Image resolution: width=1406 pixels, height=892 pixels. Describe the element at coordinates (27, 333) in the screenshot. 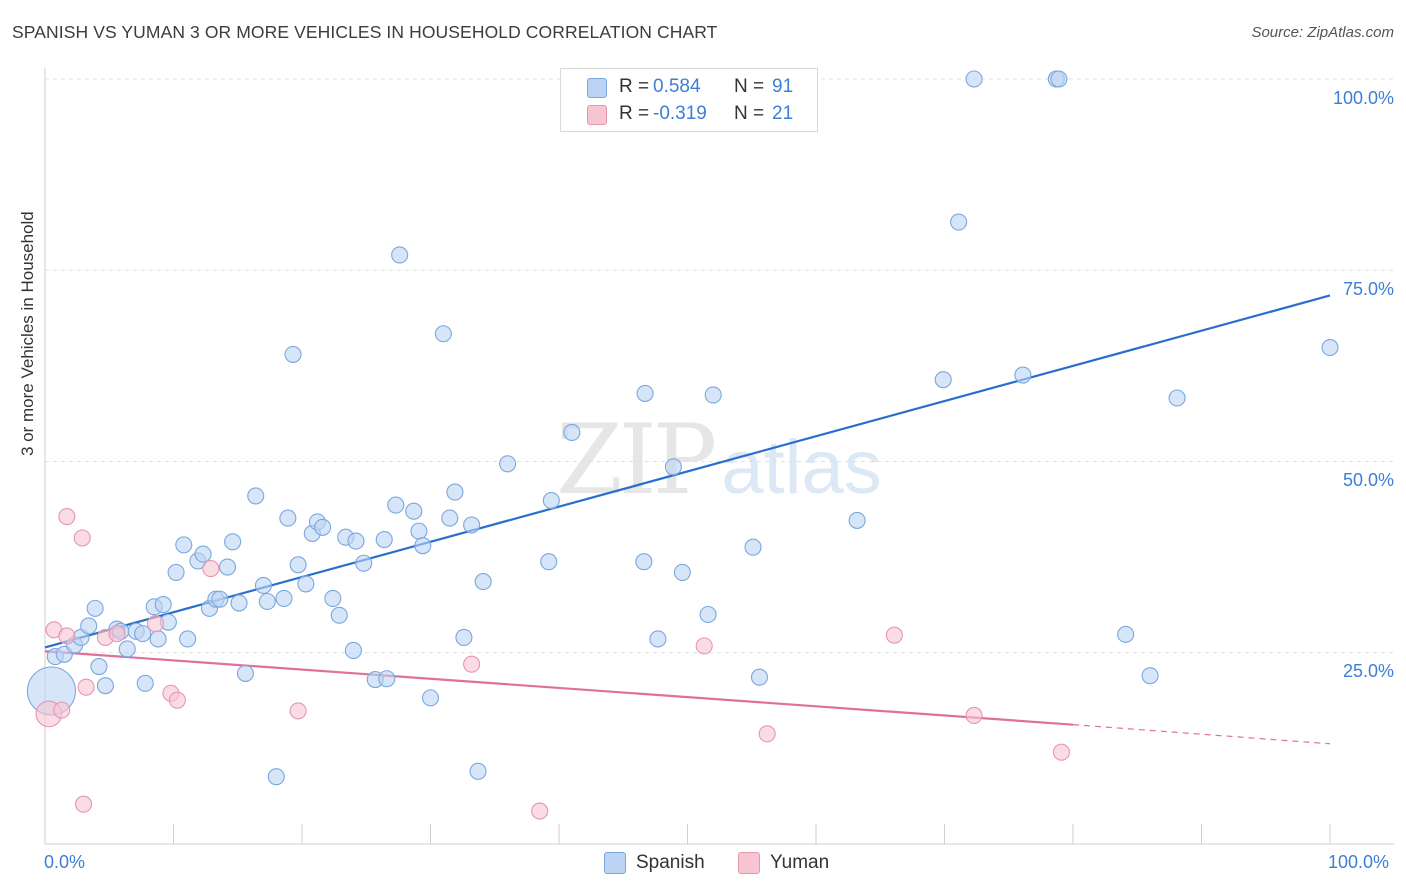

I see `y-axis-label: 3 or more Vehicles in Household` at that location.